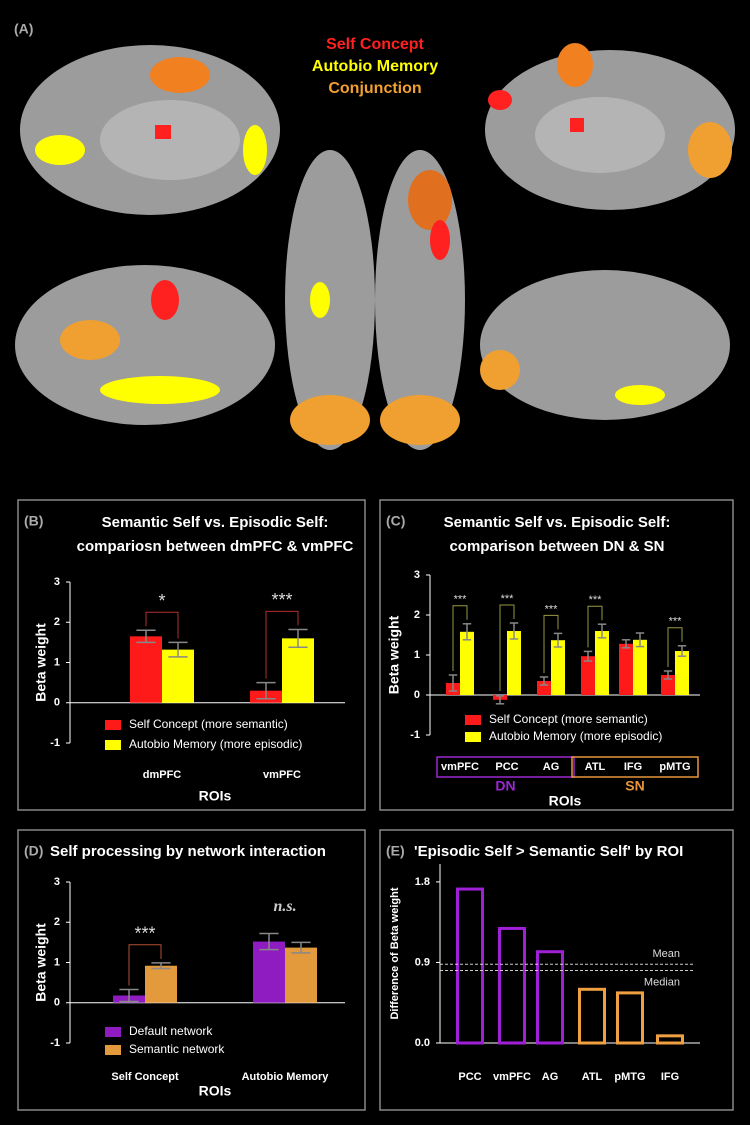 This screenshot has width=750, height=1125. I want to click on group-box, so click(635, 767).